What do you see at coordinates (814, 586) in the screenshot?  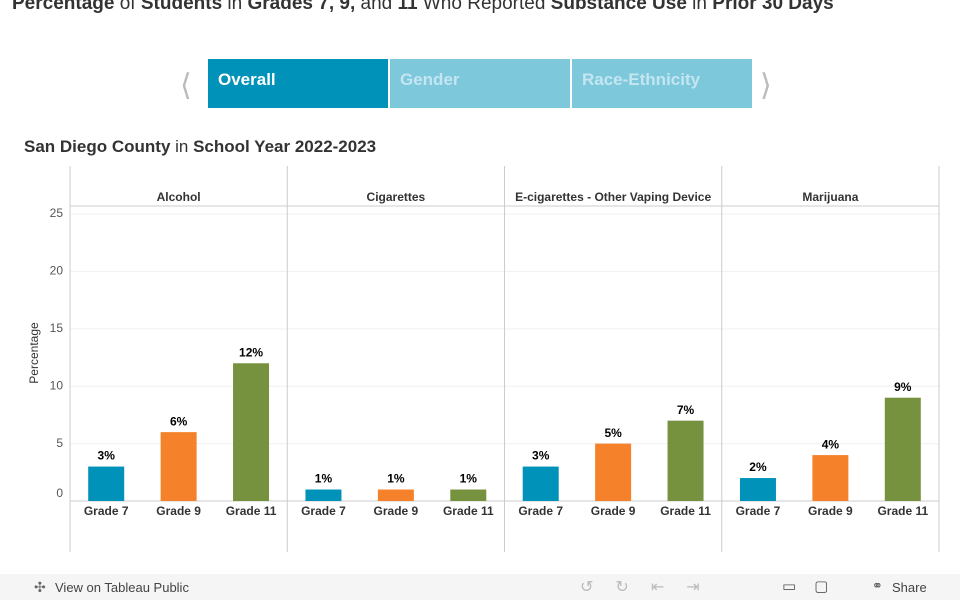 I see `download-icons: ▭▢` at bounding box center [814, 586].